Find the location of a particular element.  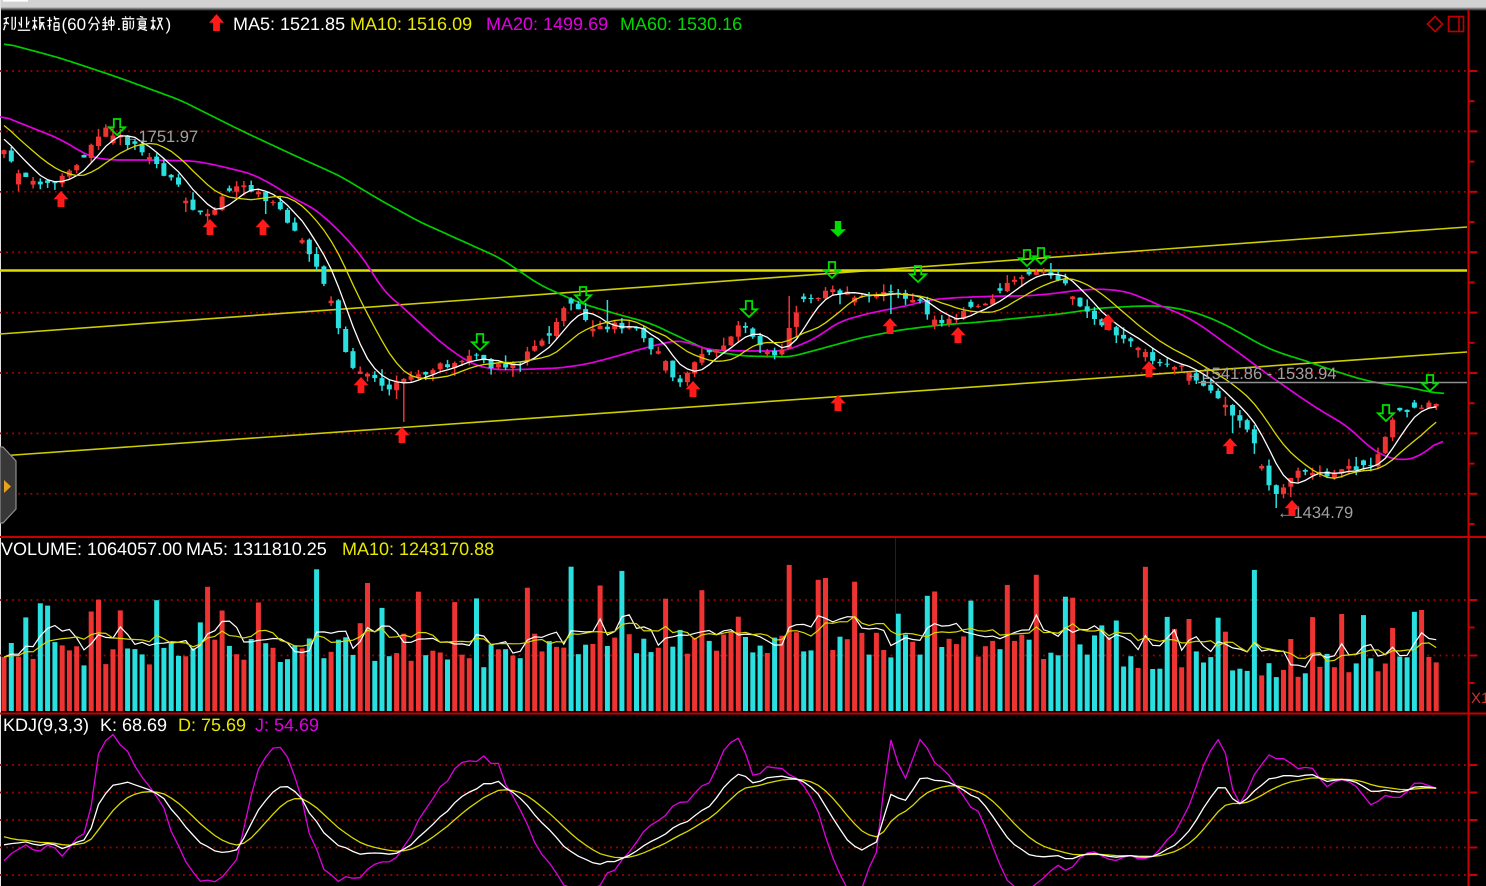

svg-text: J: 54.69 is located at coordinates (287, 725).